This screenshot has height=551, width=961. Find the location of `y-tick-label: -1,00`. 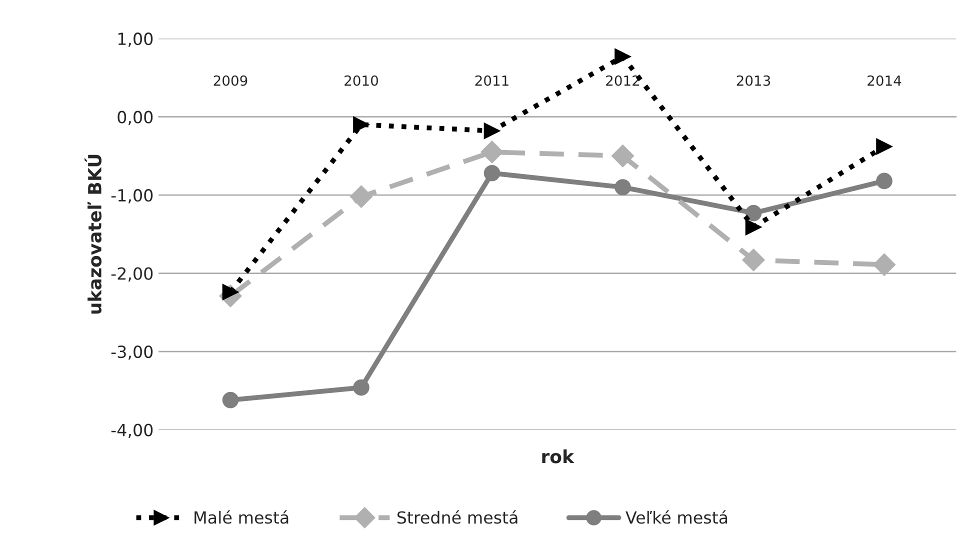

y-tick-label: -1,00 is located at coordinates (132, 196).